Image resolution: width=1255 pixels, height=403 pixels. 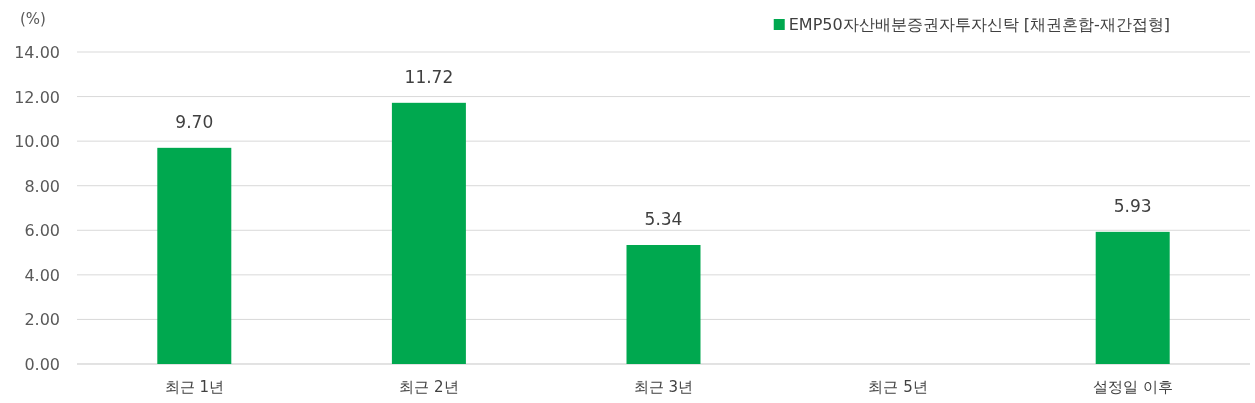 What do you see at coordinates (194, 387) in the screenshot?
I see `x-tick-label: 최근 1년` at bounding box center [194, 387].